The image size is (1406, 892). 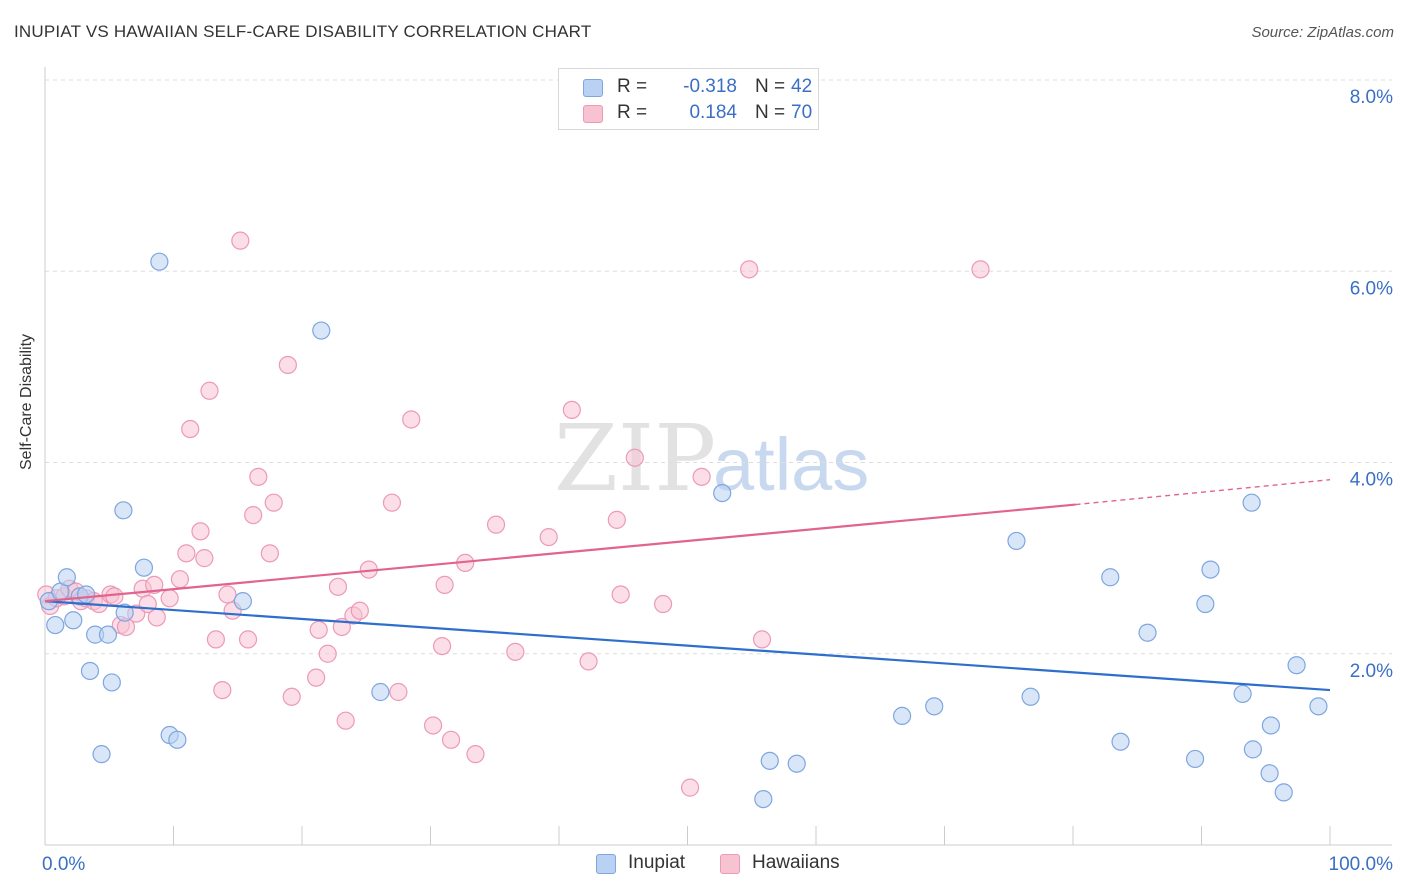 What do you see at coordinates (688, 99) in the screenshot?
I see `legend: R = -0.318 N = 42 R = 0.184 N = 70` at bounding box center [688, 99].